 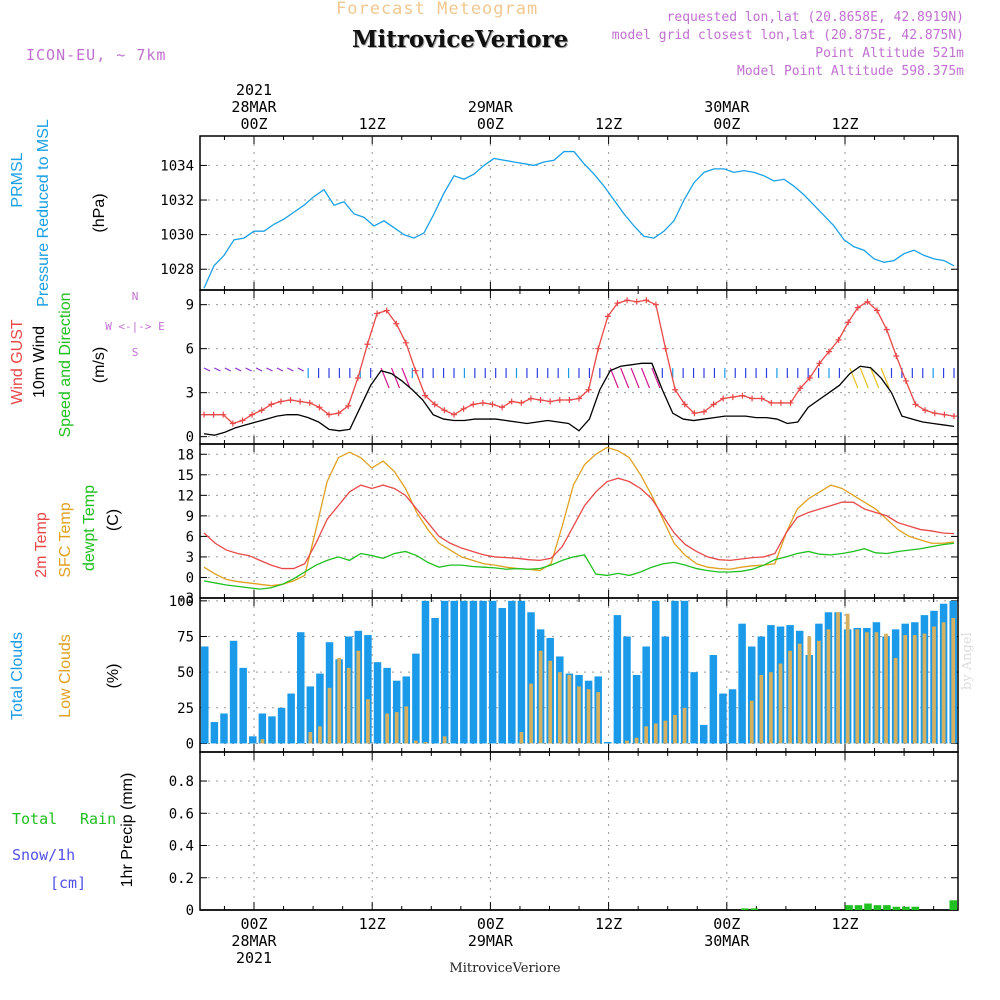 What do you see at coordinates (253, 124) in the screenshot?
I see `time-label-top: 00Z` at bounding box center [253, 124].